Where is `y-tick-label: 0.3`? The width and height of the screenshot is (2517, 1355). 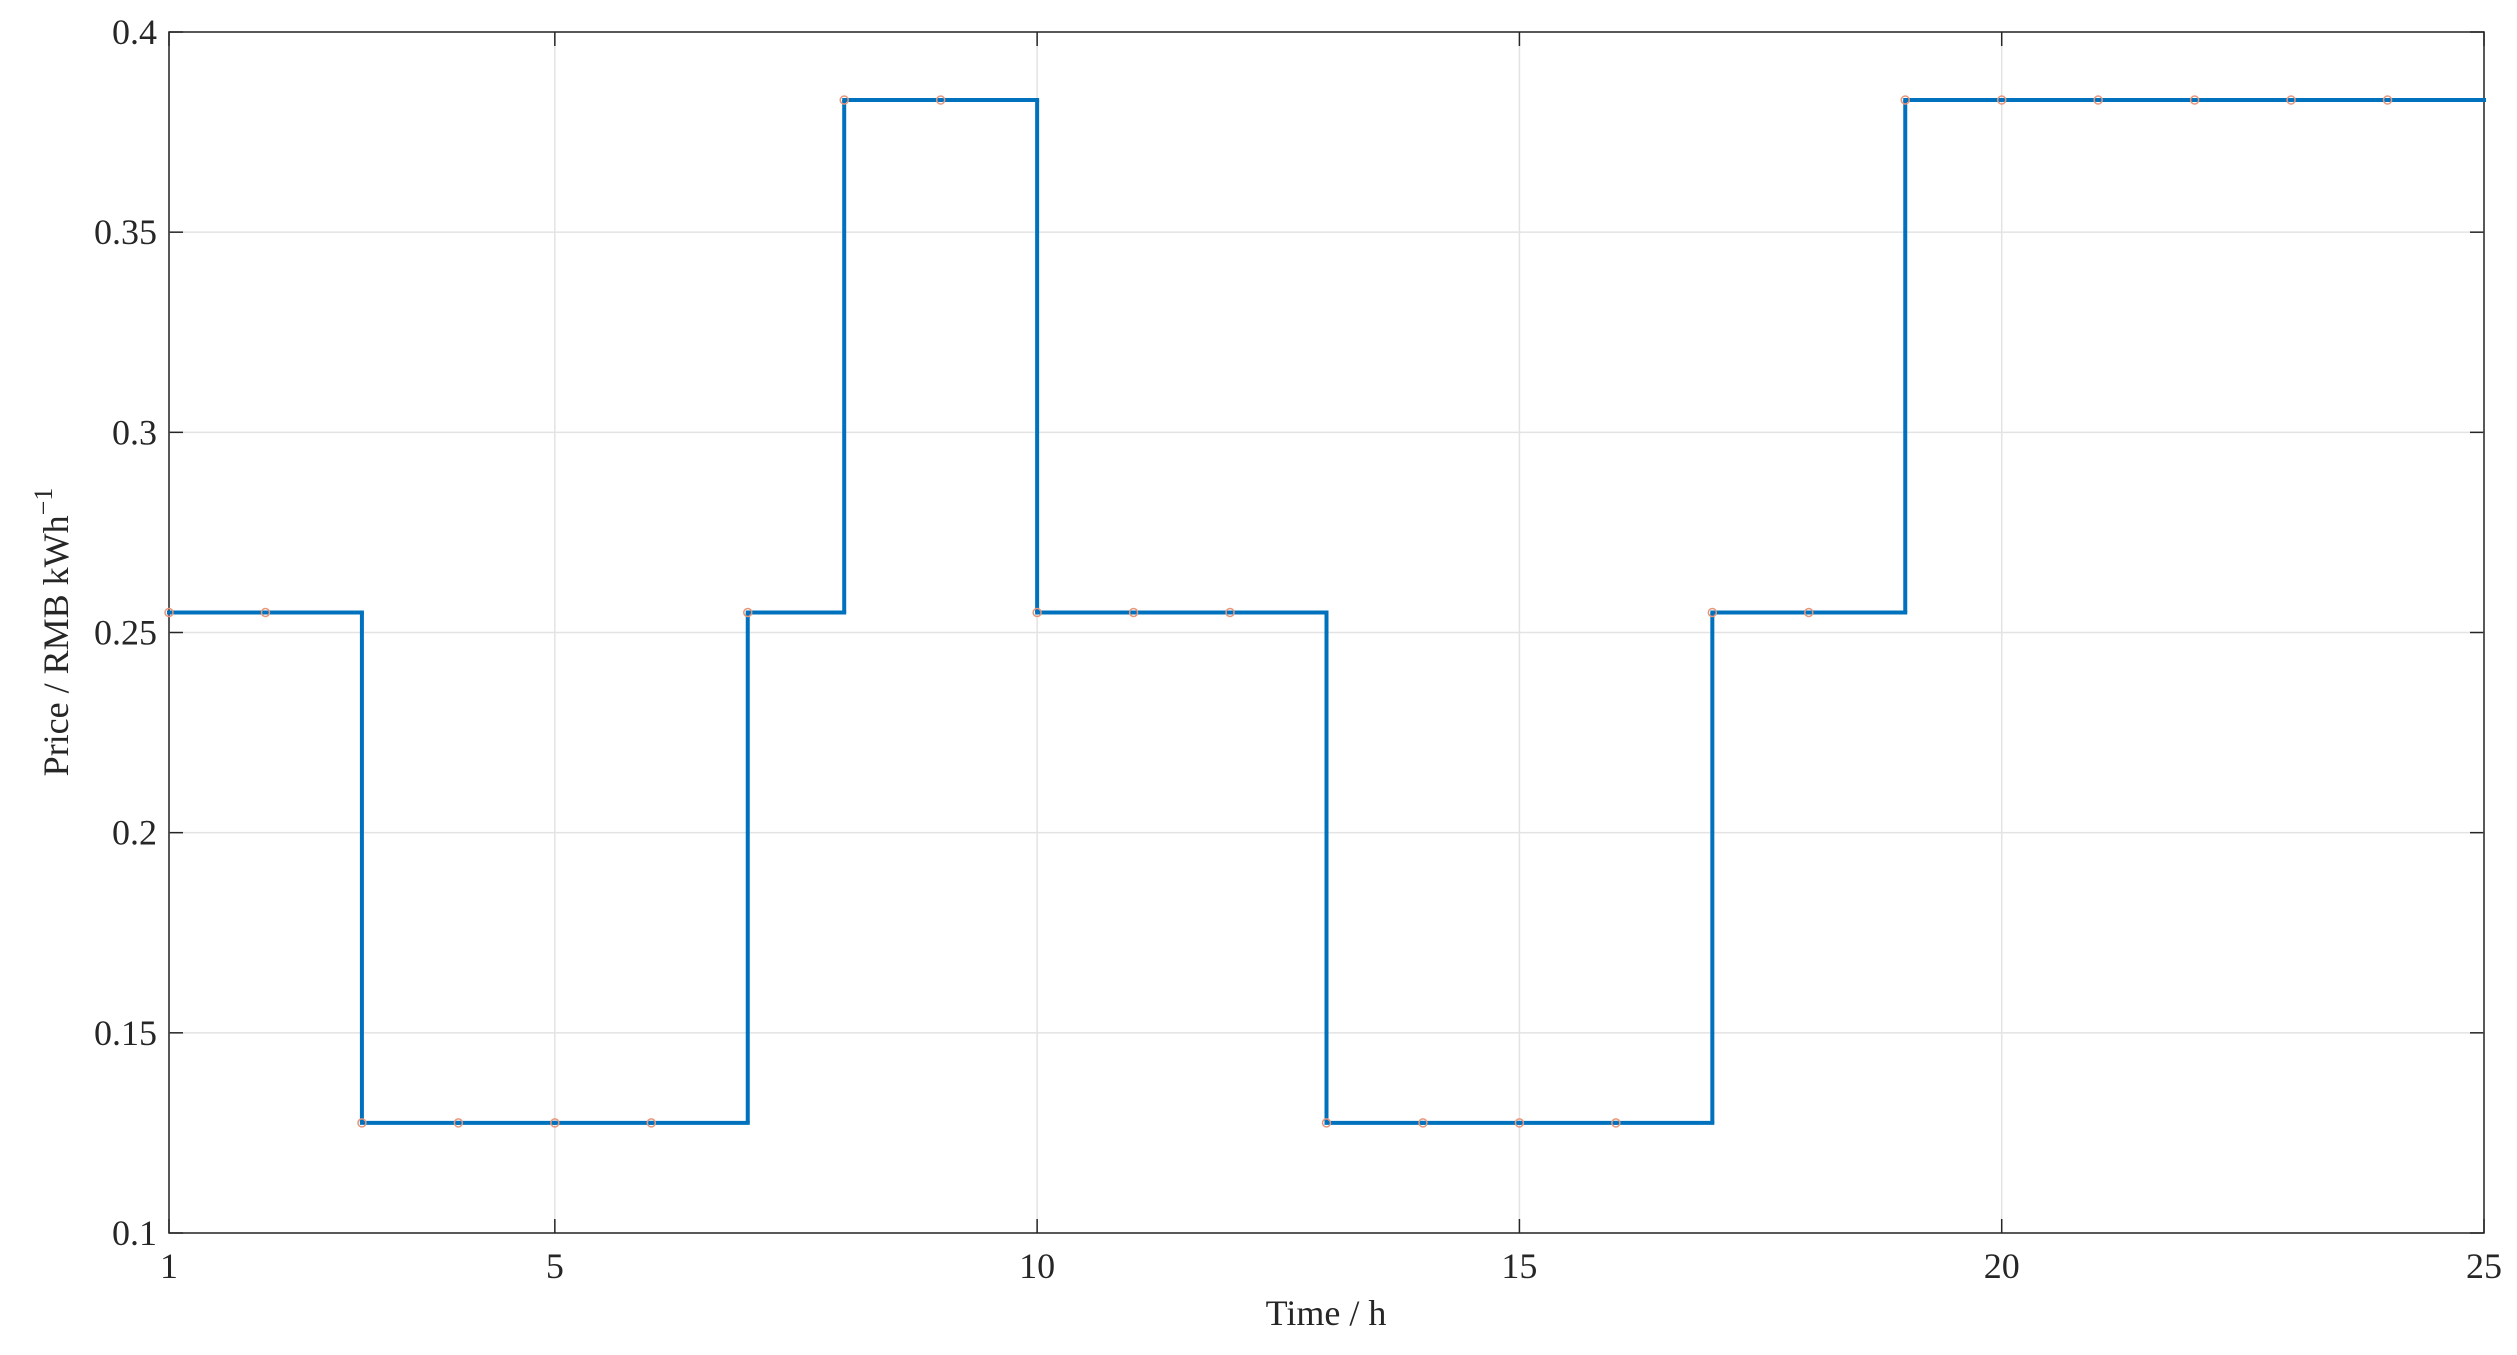
y-tick-label: 0.3 is located at coordinates (134, 432).